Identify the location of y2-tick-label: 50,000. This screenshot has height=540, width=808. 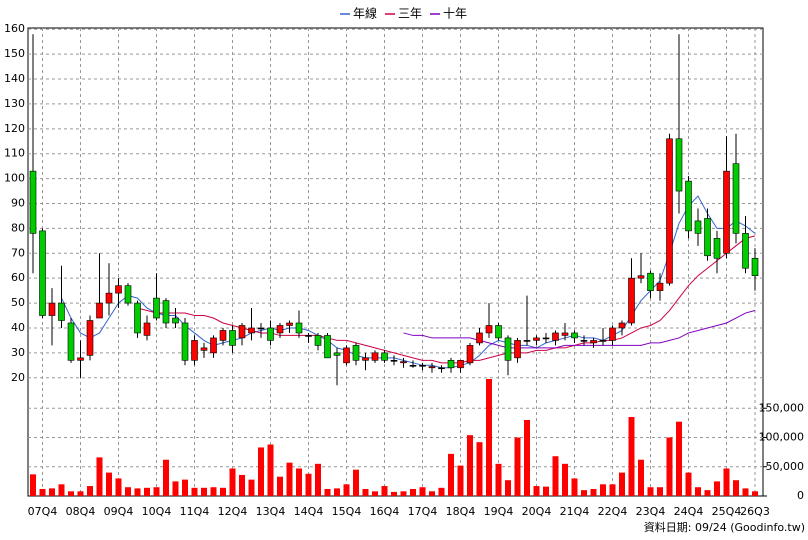
(785, 466).